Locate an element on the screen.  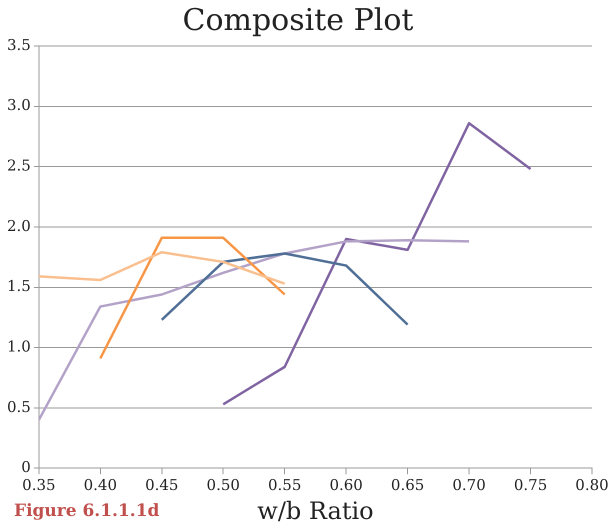
x-tick-label: 0.75 is located at coordinates (531, 485).